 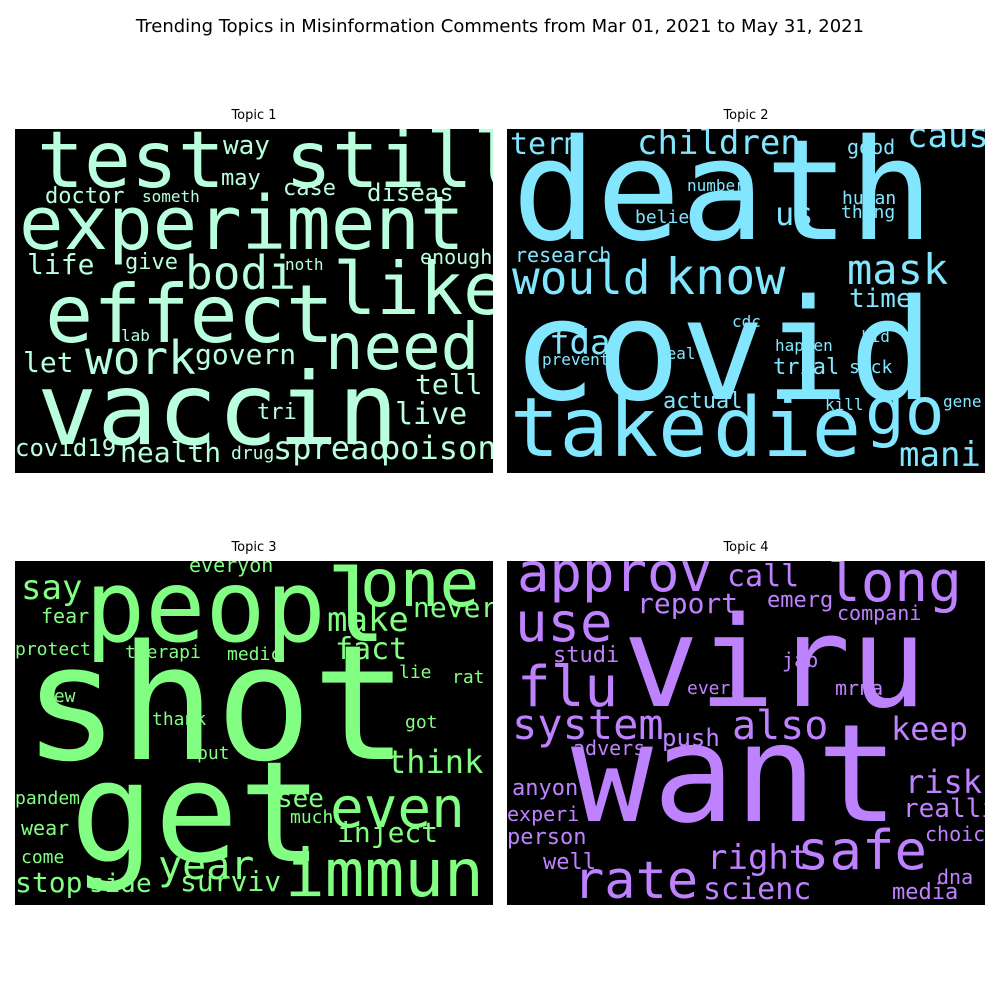 What do you see at coordinates (151, 262) in the screenshot?
I see `word-give: give` at bounding box center [151, 262].